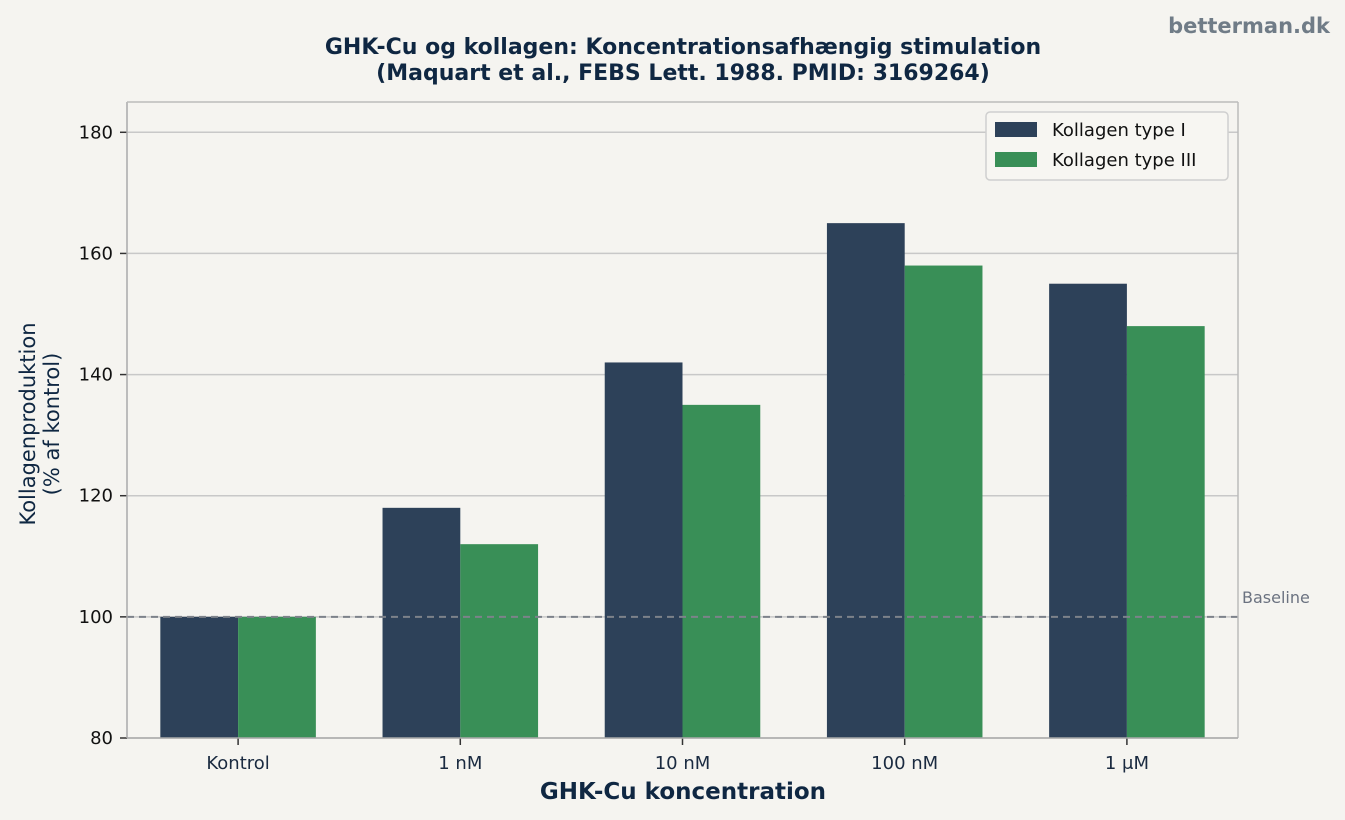 This screenshot has width=1345, height=820. I want to click on bar-type-3-1-nm, so click(499, 641).